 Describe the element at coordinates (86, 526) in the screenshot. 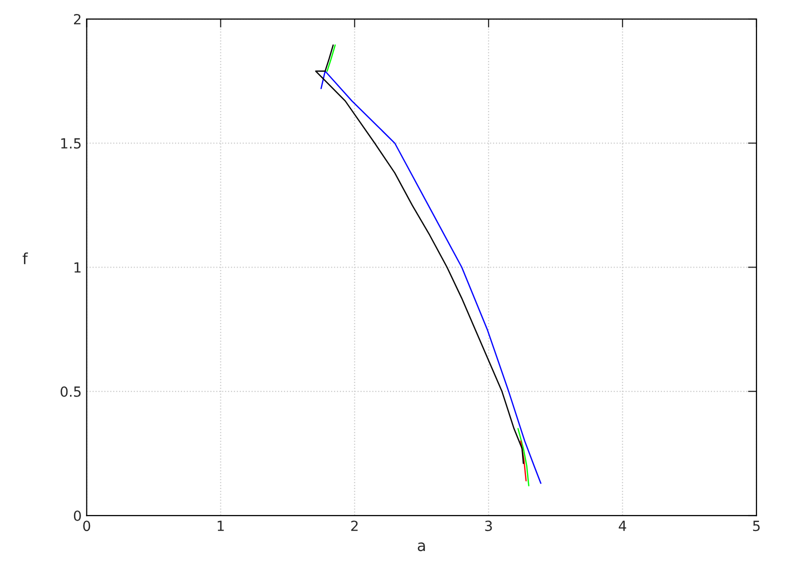

I see `x-tick-label: 0` at that location.